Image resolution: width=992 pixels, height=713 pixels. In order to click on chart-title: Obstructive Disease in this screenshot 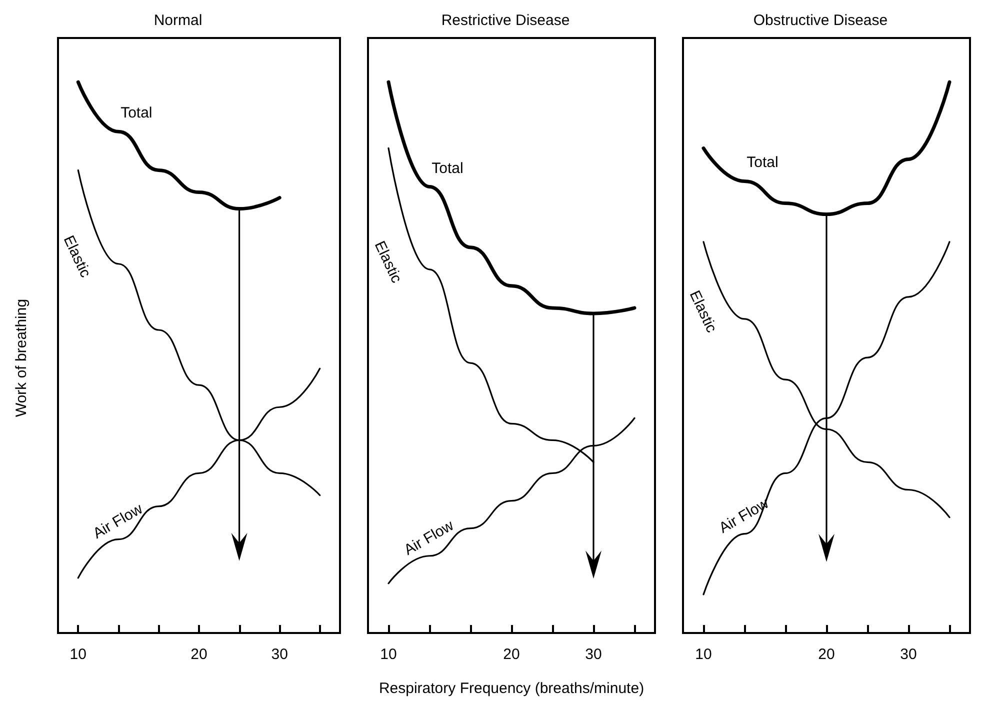, I will do `click(820, 20)`.